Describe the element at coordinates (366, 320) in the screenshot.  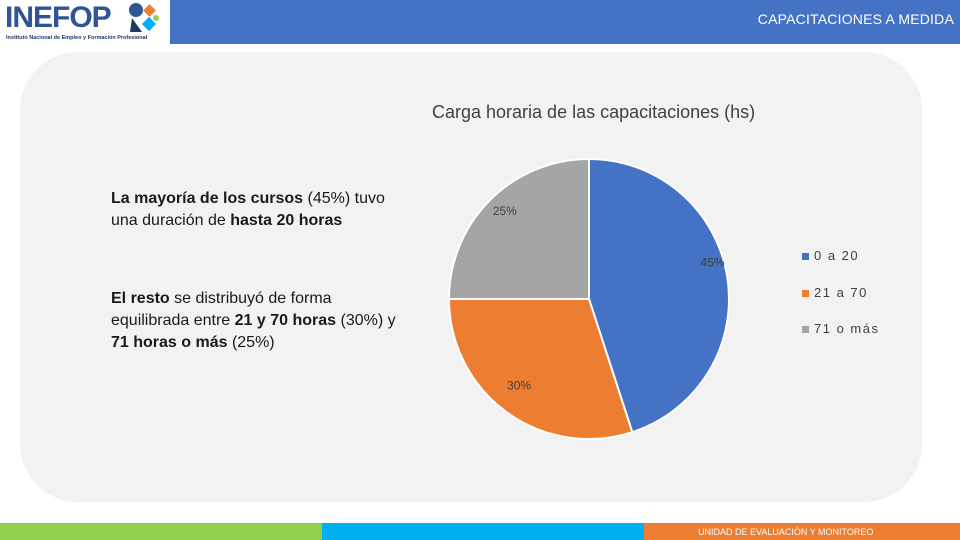
I see `second-run: (30%) y` at that location.